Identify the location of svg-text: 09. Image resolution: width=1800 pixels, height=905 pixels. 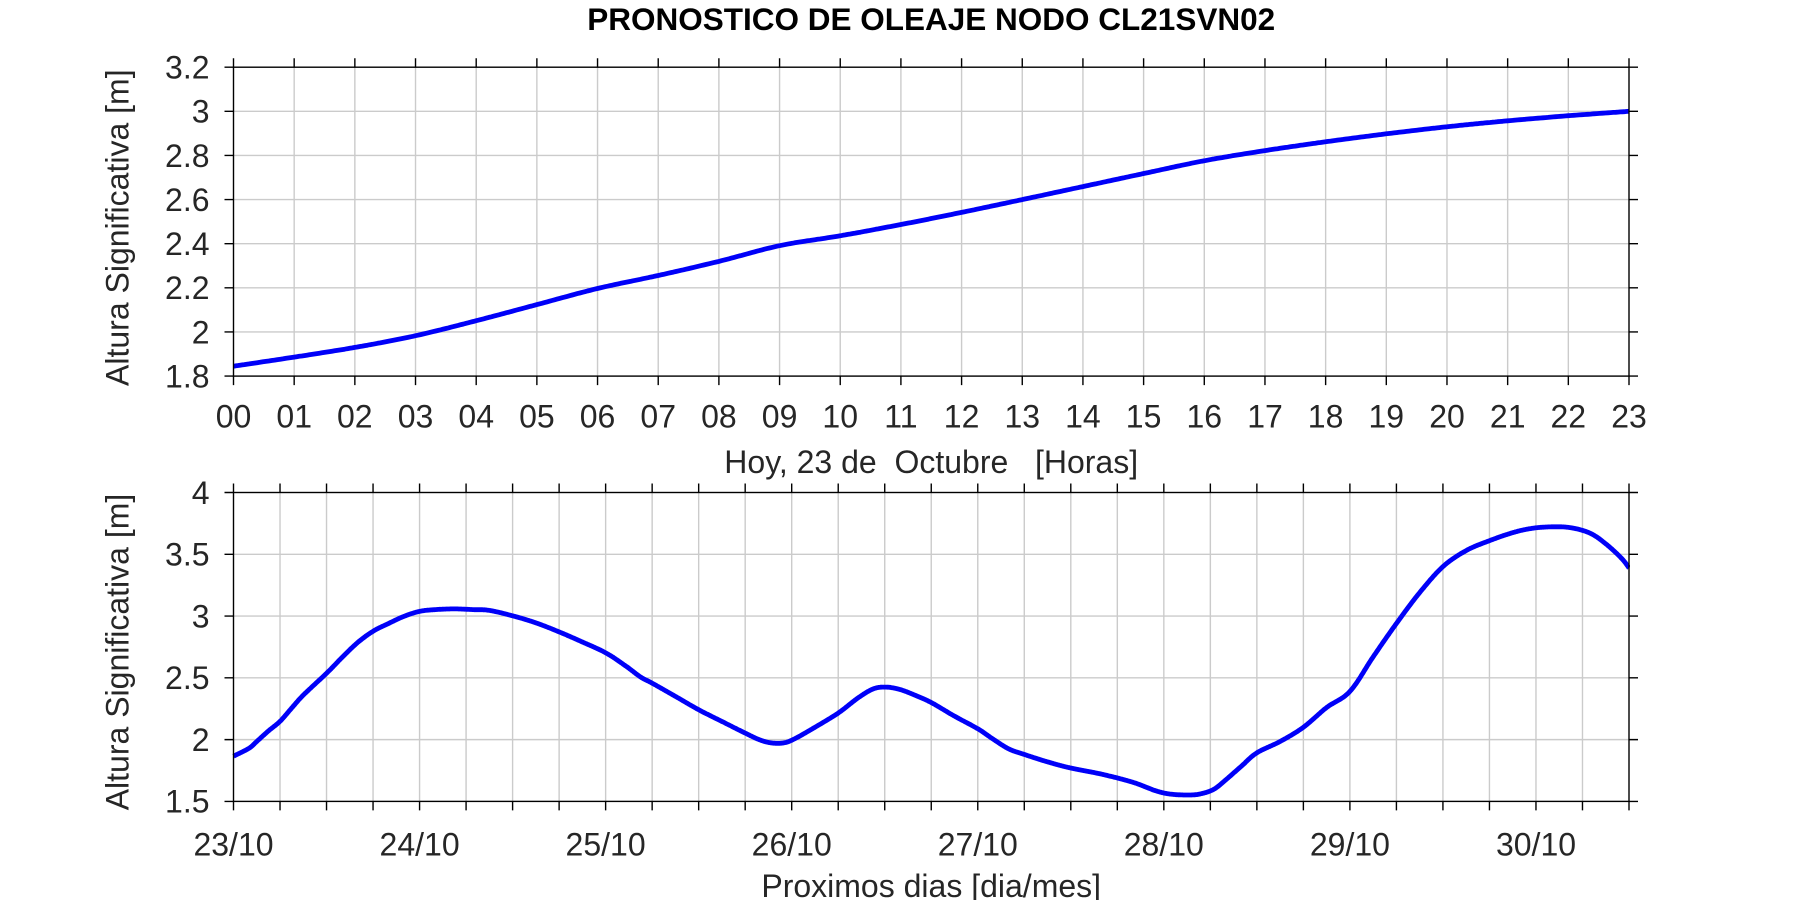
(780, 417).